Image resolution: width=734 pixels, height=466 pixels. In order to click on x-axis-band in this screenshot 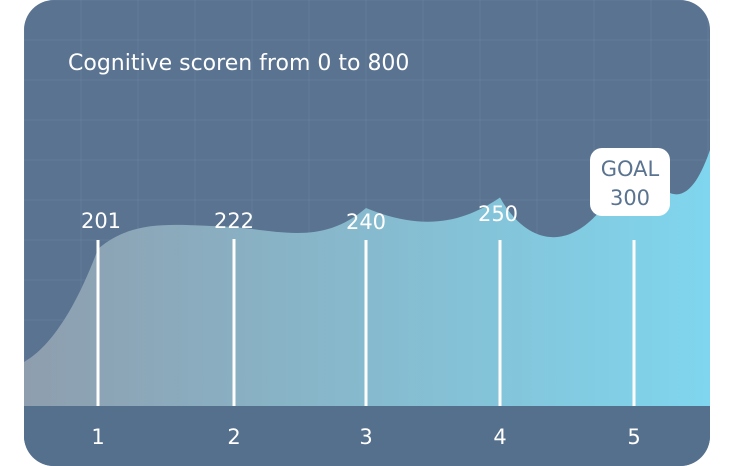, I will do `click(367, 436)`.